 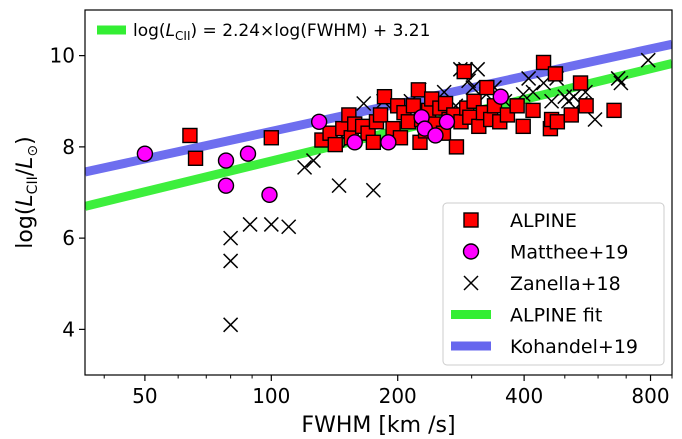 I want to click on point-zanella-18-0-stroke-b, so click(x=231, y=325).